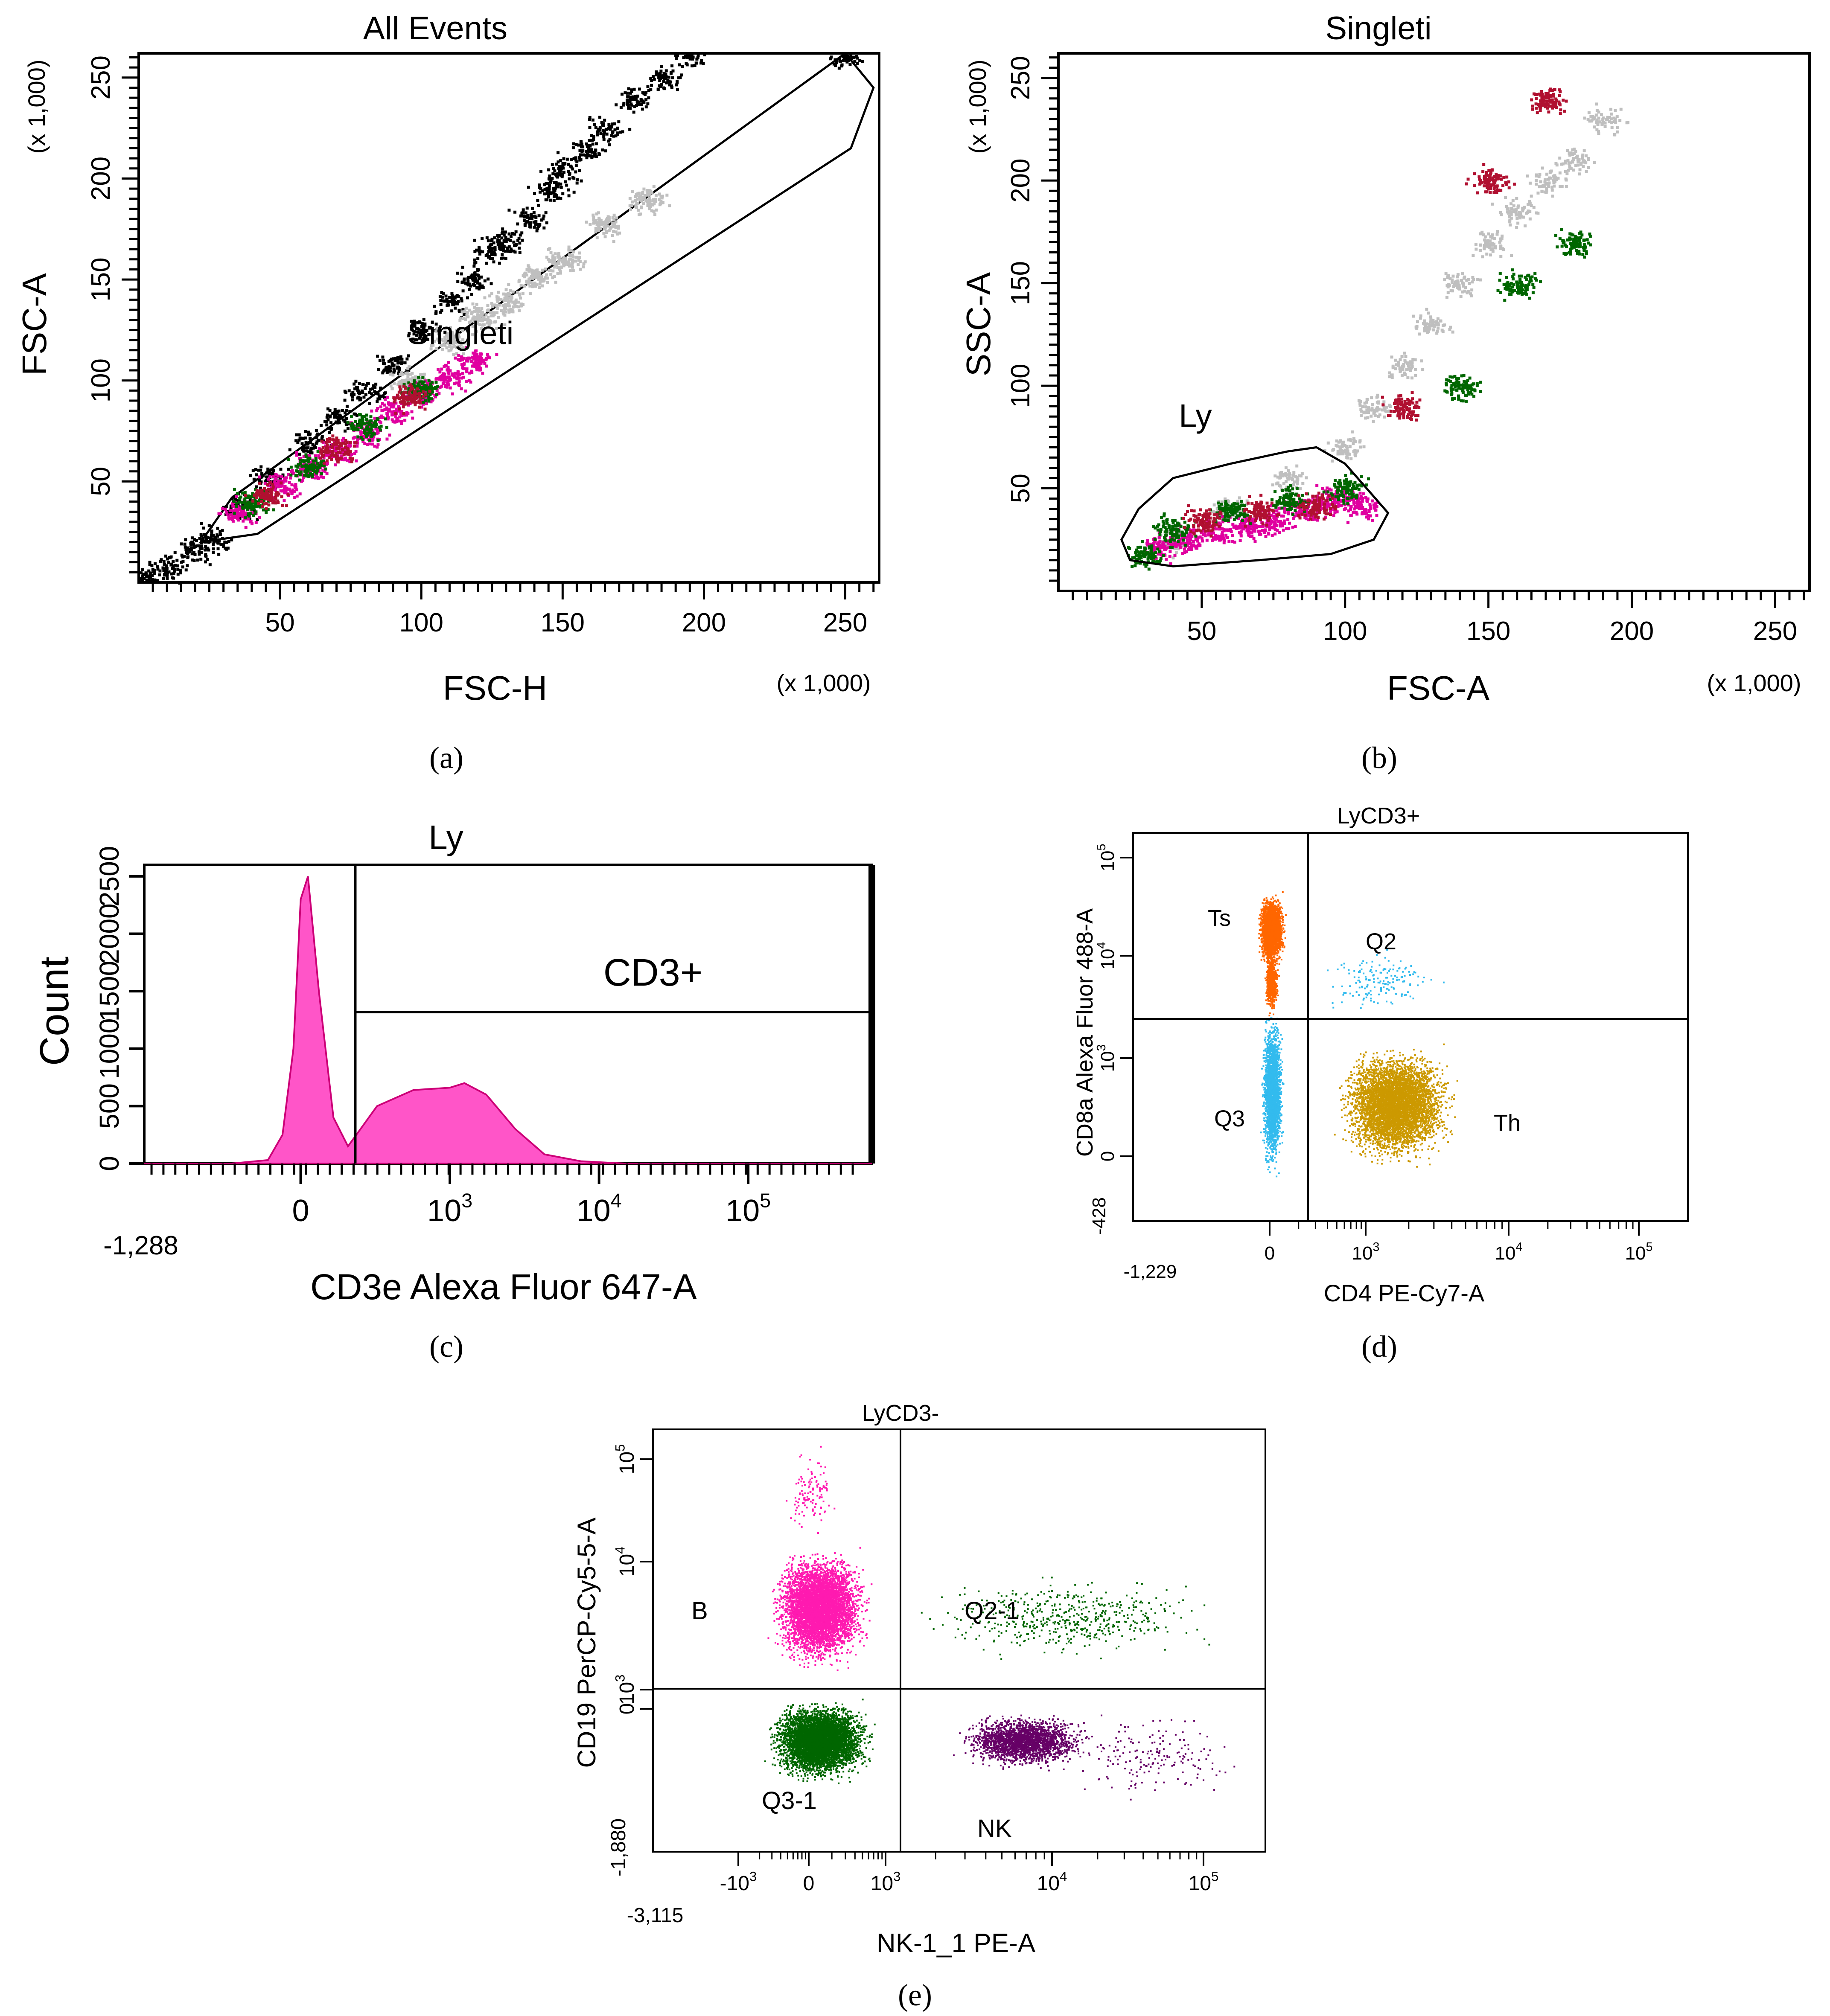 This screenshot has height=2016, width=1830. I want to click on x-tick-label: 200, so click(704, 622).